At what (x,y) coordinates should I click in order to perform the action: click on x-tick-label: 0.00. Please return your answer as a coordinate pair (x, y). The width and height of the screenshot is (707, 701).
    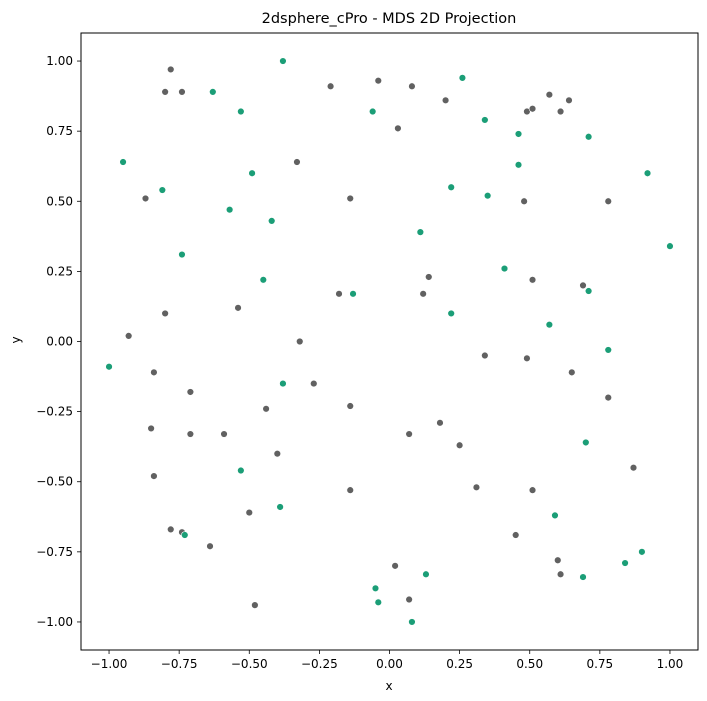
    Looking at the image, I should click on (389, 664).